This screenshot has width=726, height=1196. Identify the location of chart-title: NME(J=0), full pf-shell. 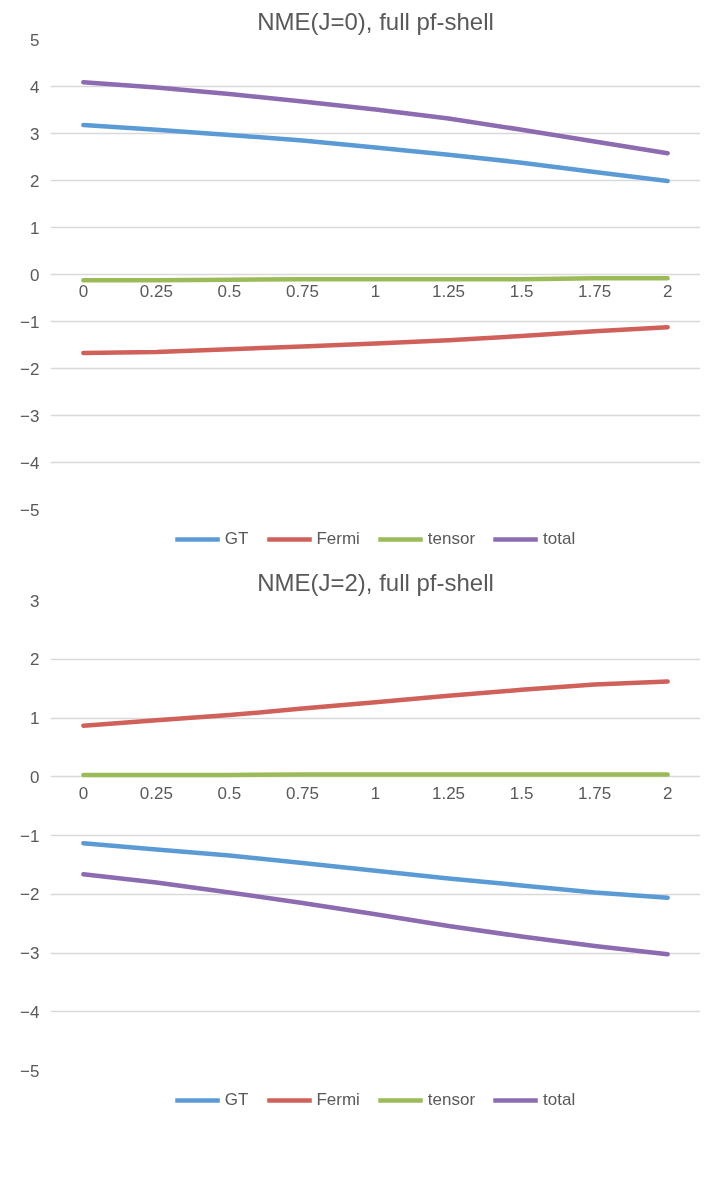
(375, 21).